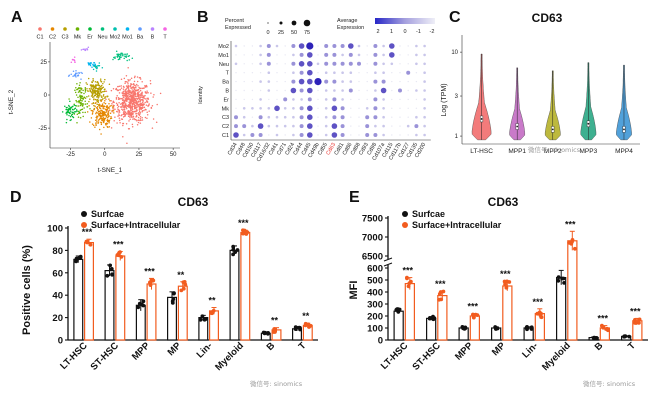 The width and height of the screenshot is (659, 403). Describe the element at coordinates (388, 259) in the screenshot. I see `axis-break-mark` at that location.